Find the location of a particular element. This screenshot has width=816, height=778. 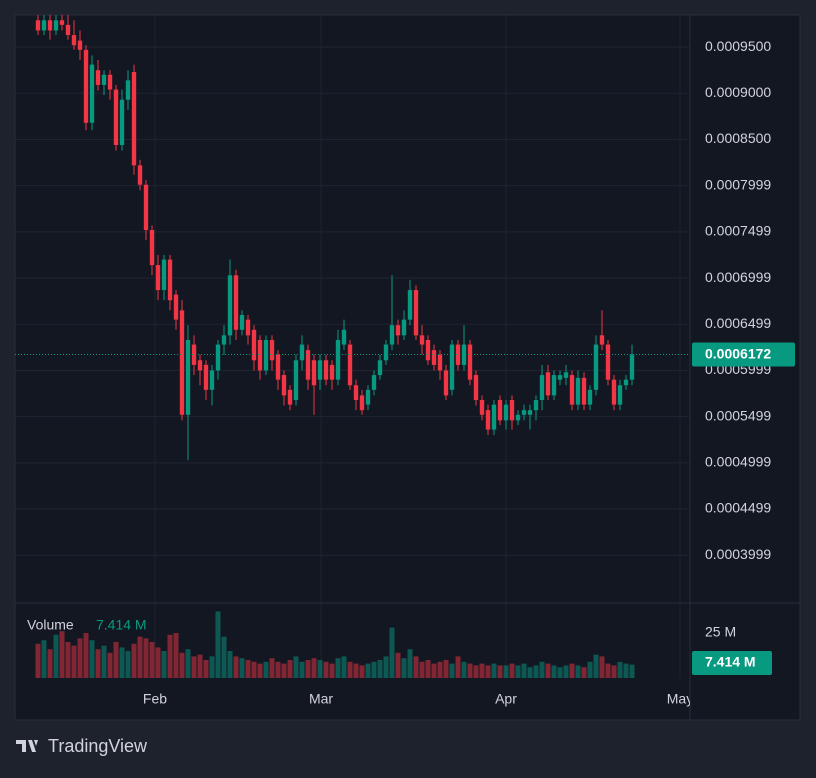

volume-legend-value: 7.414 M is located at coordinates (121, 625).